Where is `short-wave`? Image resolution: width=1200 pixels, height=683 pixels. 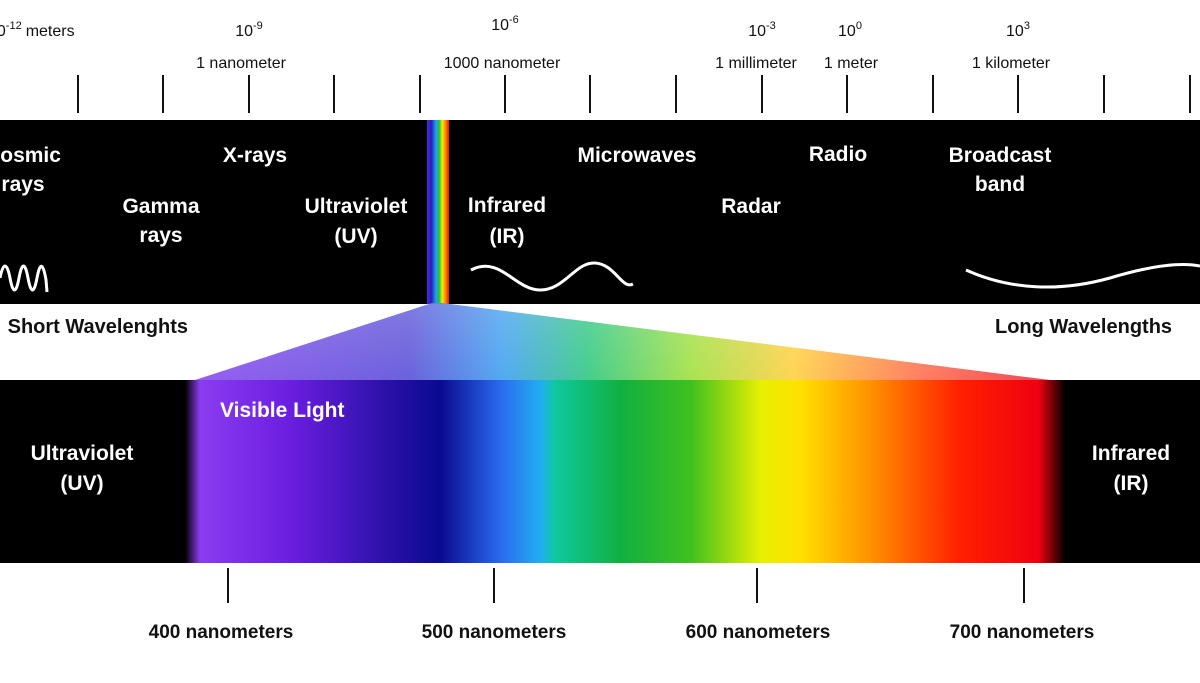 short-wave is located at coordinates (24, 278).